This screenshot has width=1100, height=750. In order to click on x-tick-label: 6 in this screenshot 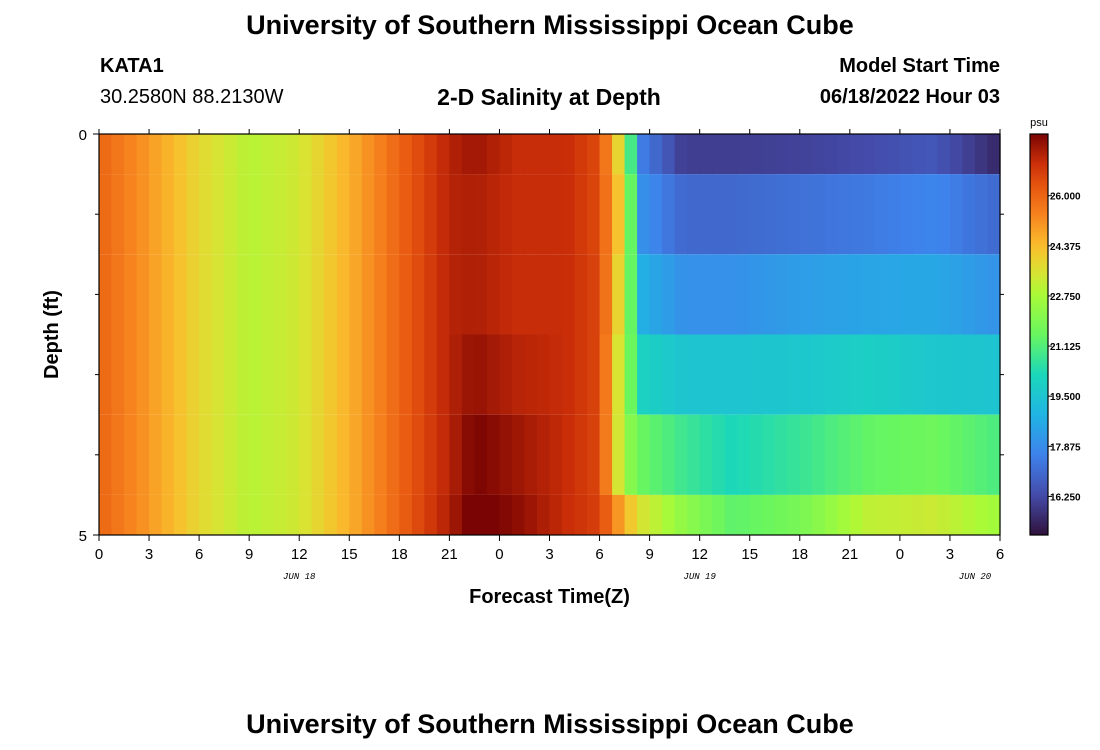, I will do `click(1000, 554)`.